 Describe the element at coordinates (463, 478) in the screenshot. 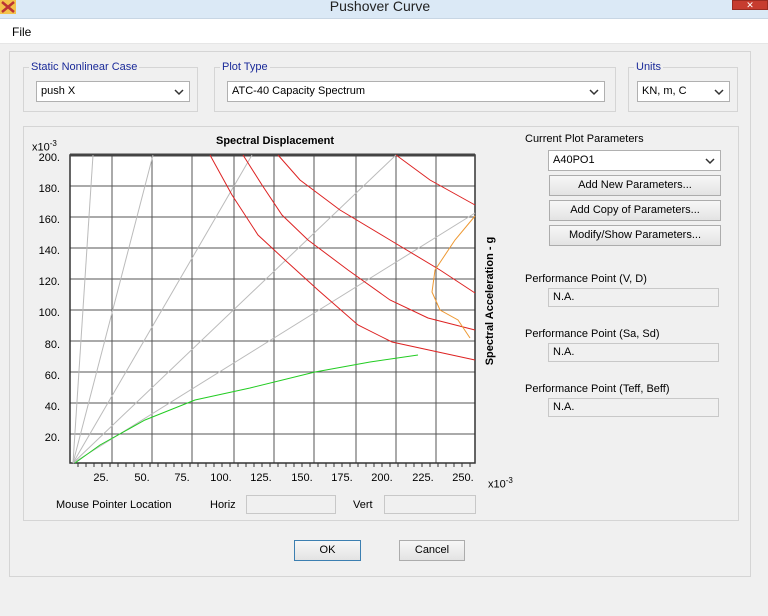

I see `x-tick: 250.` at that location.